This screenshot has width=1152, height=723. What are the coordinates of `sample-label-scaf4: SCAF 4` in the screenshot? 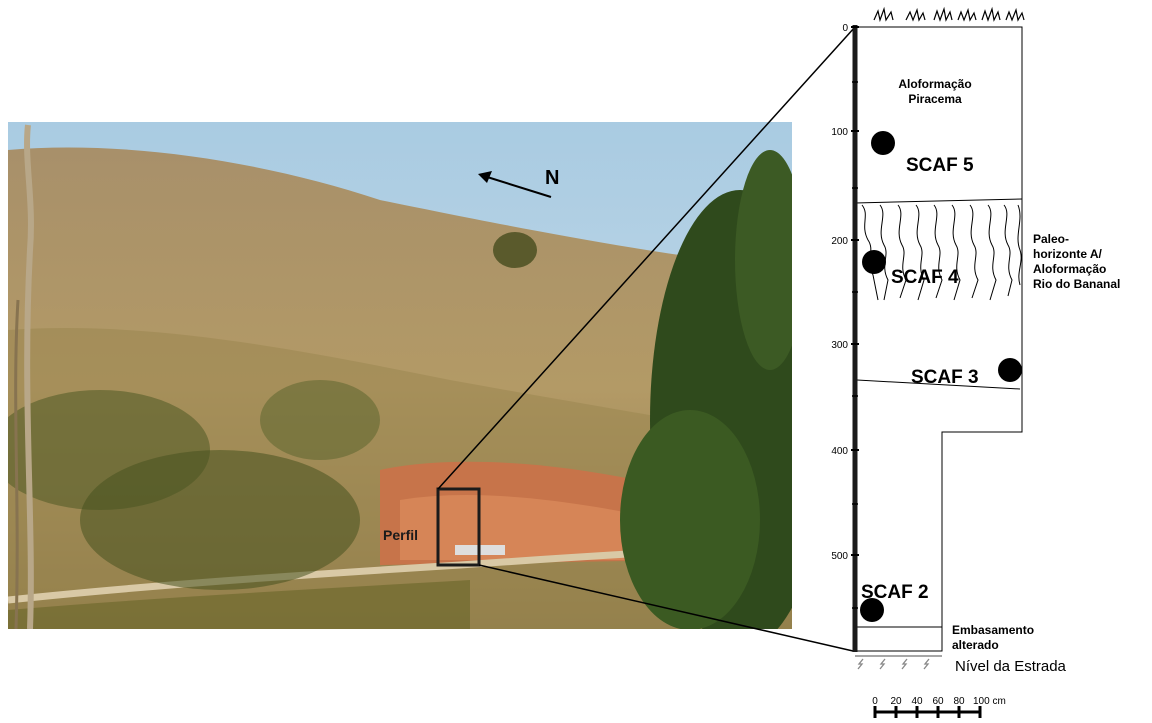 It's located at (925, 277).